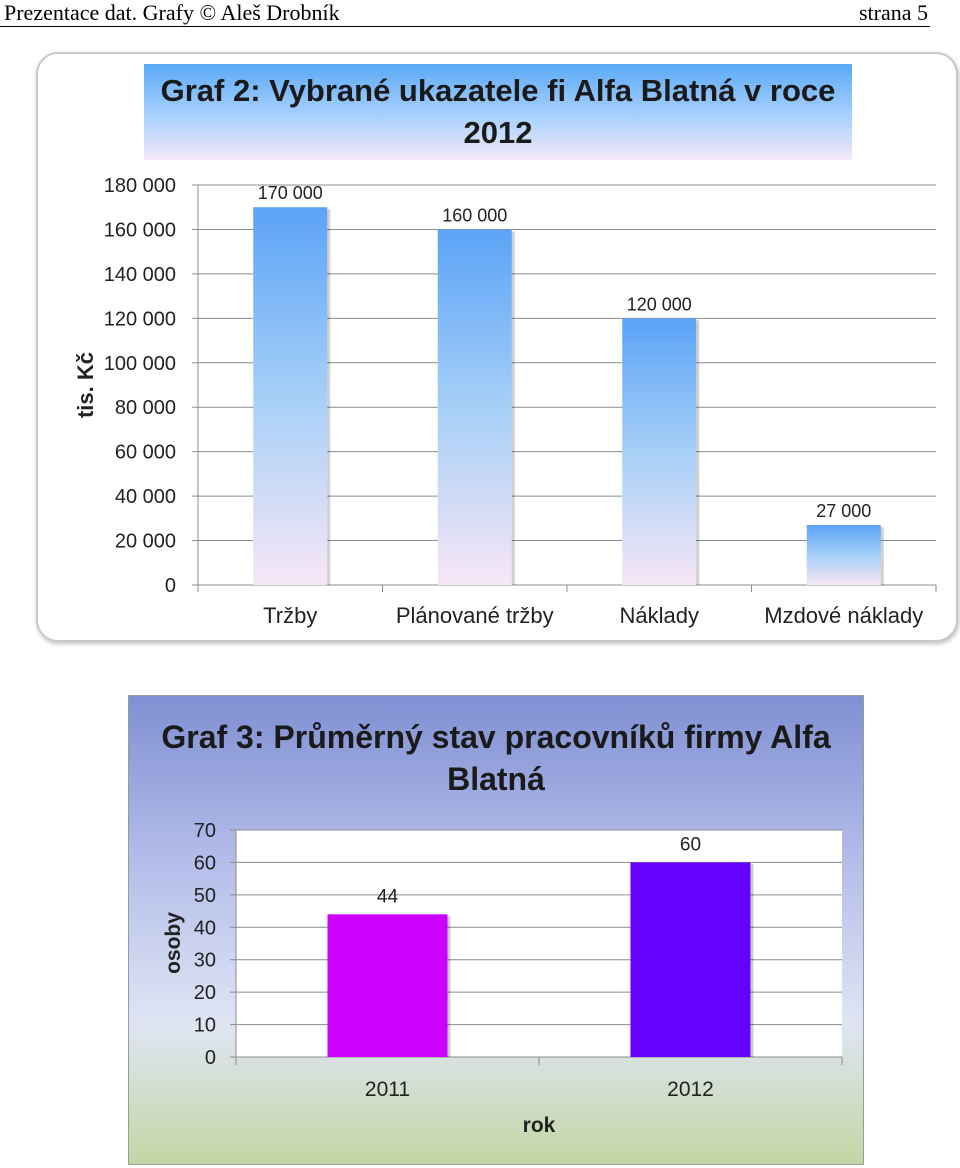 This screenshot has height=1168, width=960. Describe the element at coordinates (172, 12) in the screenshot. I see `document-title: Prezentace dat. Grafy © Aleš Drobník` at that location.